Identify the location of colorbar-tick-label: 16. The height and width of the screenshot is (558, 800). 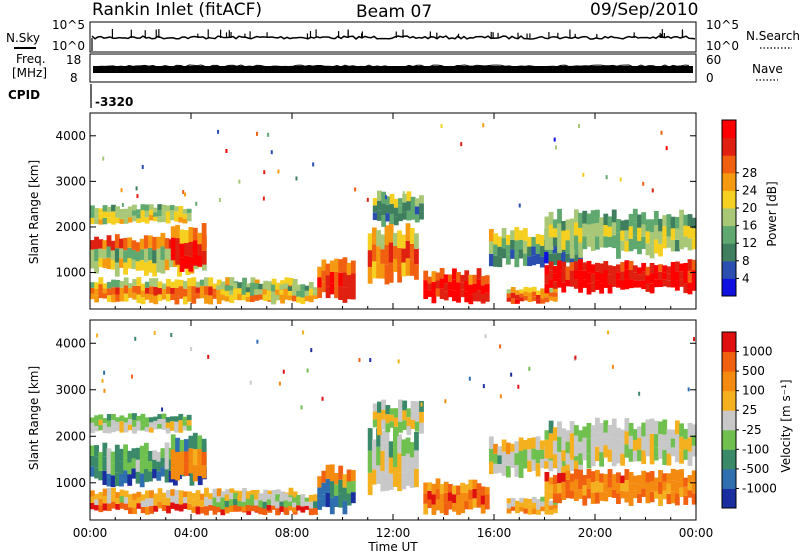
(749, 226).